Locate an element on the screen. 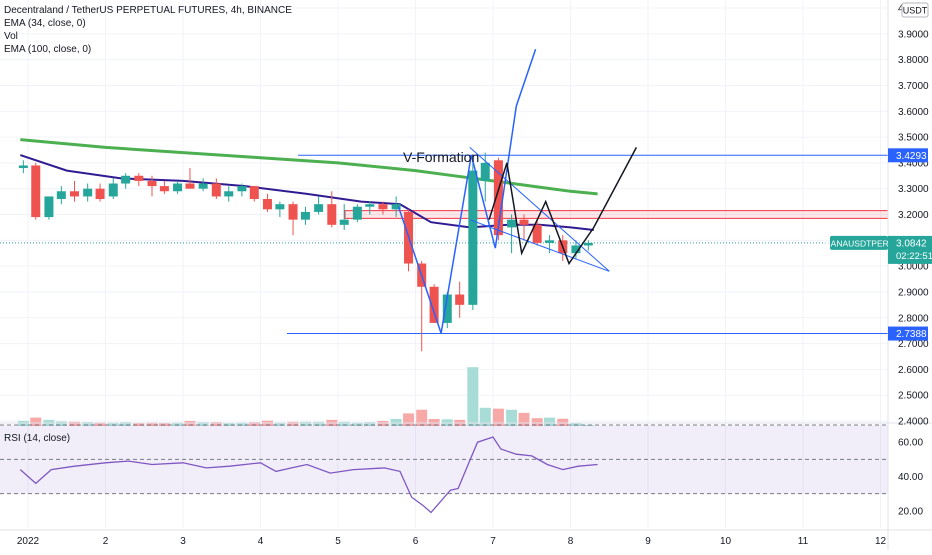 Image resolution: width=932 pixels, height=555 pixels. legend-ema34: EMA (34, close, 0) is located at coordinates (45, 23).